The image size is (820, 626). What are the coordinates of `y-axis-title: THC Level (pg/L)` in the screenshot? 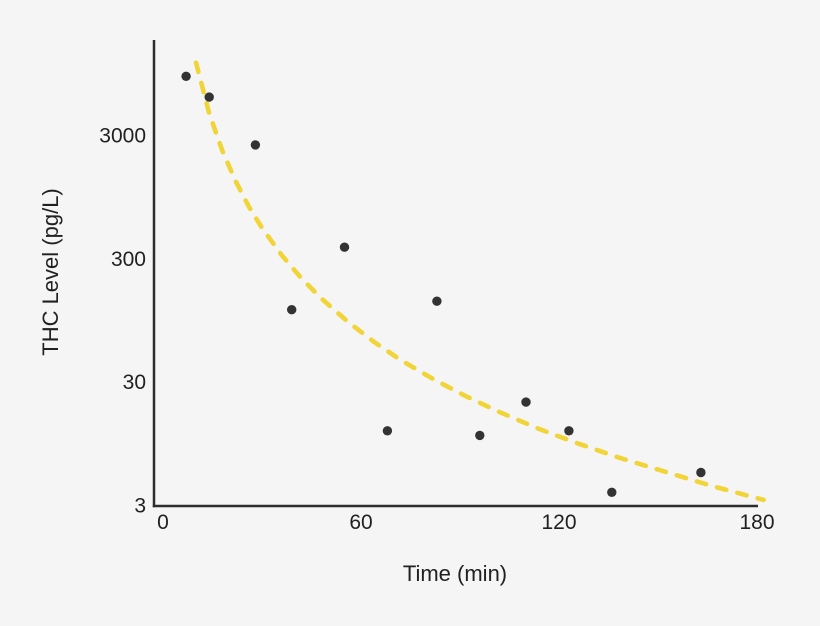 It's located at (50, 272).